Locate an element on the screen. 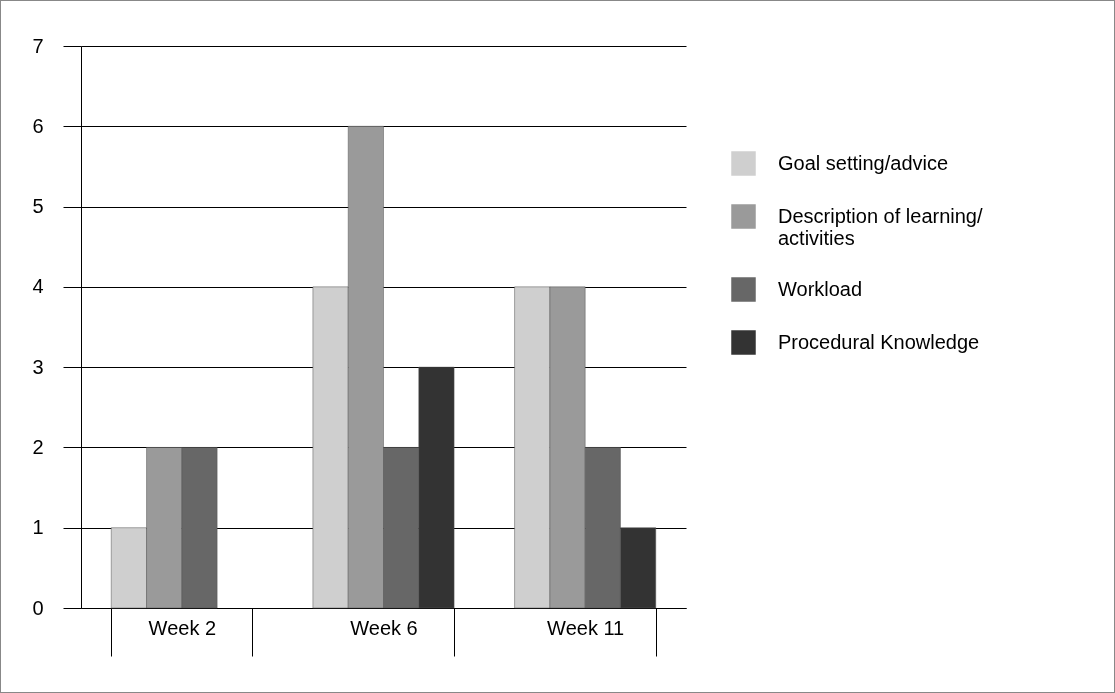  legend-label: Procedural Knowledge is located at coordinates (879, 341).